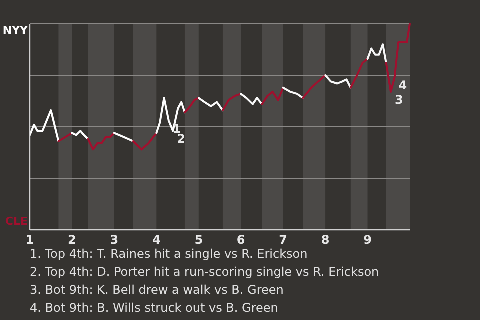 The width and height of the screenshot is (480, 320). Describe the element at coordinates (368, 240) in the screenshot. I see `x-tick-label: 9` at that location.